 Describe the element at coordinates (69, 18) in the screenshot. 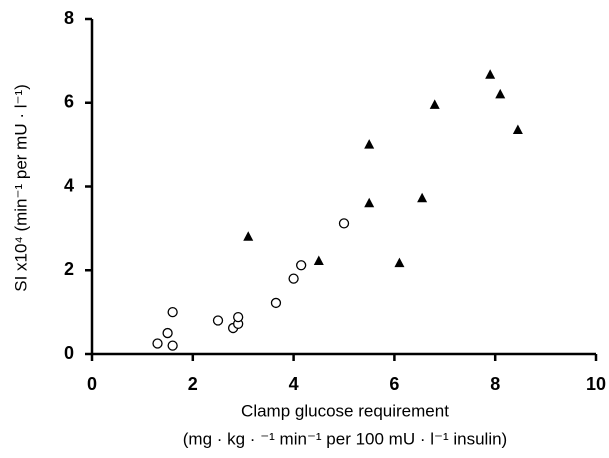

I see `y-tick-label: 8` at that location.